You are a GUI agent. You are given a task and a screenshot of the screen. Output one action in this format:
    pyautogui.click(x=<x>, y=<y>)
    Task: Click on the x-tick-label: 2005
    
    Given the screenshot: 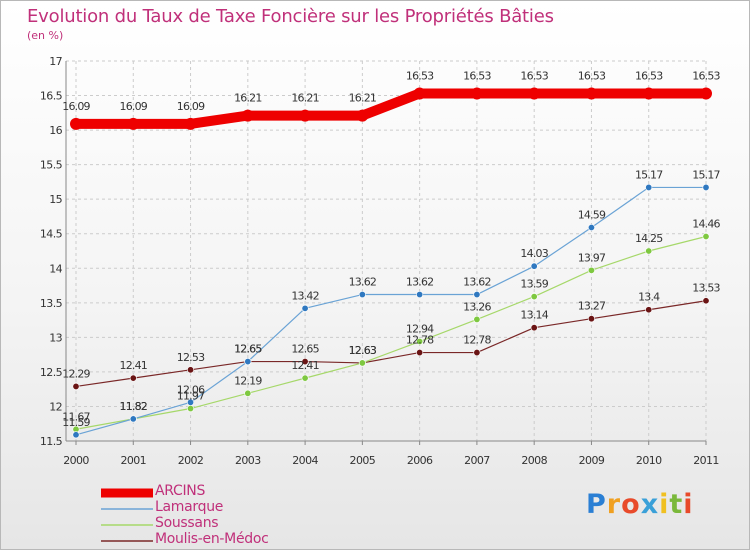 What is the action you would take?
    pyautogui.click(x=363, y=460)
    